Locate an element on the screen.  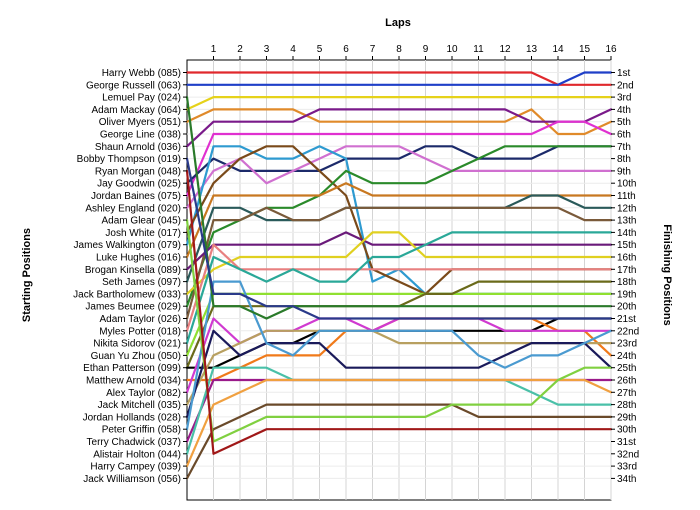
driver-label: Matthew Arnold (034) is located at coordinates (133, 381).